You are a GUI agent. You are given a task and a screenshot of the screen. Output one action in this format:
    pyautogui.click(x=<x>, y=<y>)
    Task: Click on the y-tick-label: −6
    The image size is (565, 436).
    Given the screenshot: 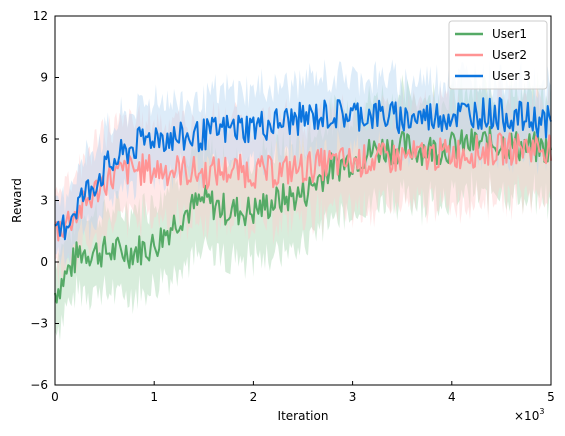 What is the action you would take?
    pyautogui.click(x=39, y=385)
    